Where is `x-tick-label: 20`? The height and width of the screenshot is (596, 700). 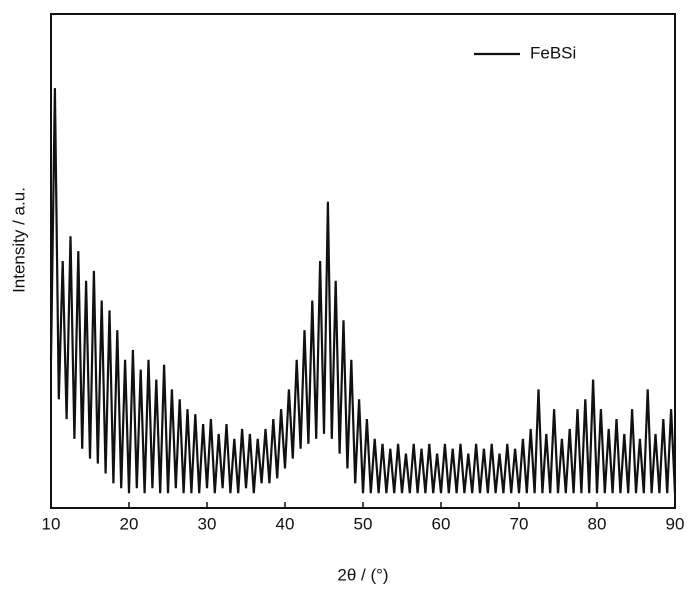
x-tick-label: 20 is located at coordinates (129, 523).